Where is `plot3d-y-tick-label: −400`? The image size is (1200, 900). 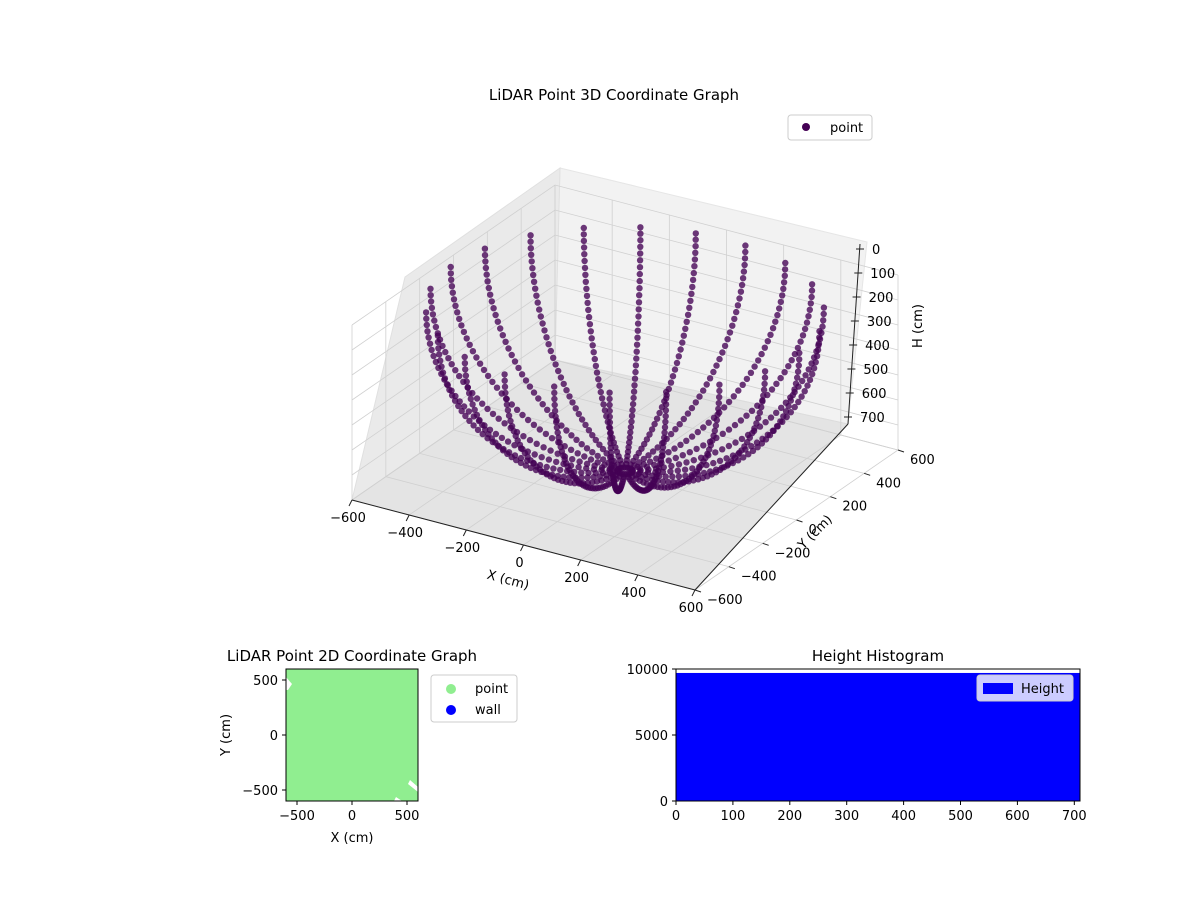
plot3d-y-tick-label: −400 is located at coordinates (759, 577).